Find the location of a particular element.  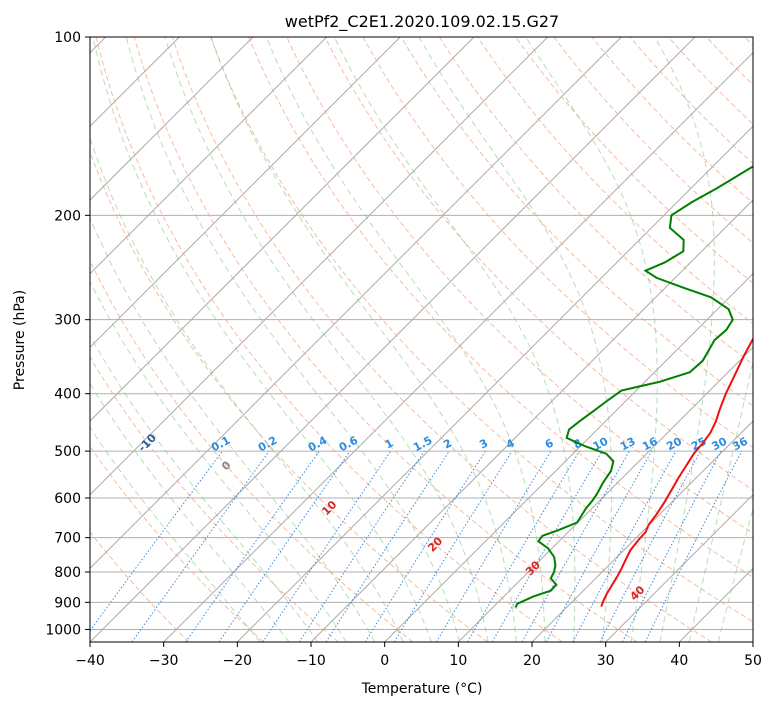

chart-title: wetPf2_C2E1.2020.109.02.15.G27 is located at coordinates (422, 22).